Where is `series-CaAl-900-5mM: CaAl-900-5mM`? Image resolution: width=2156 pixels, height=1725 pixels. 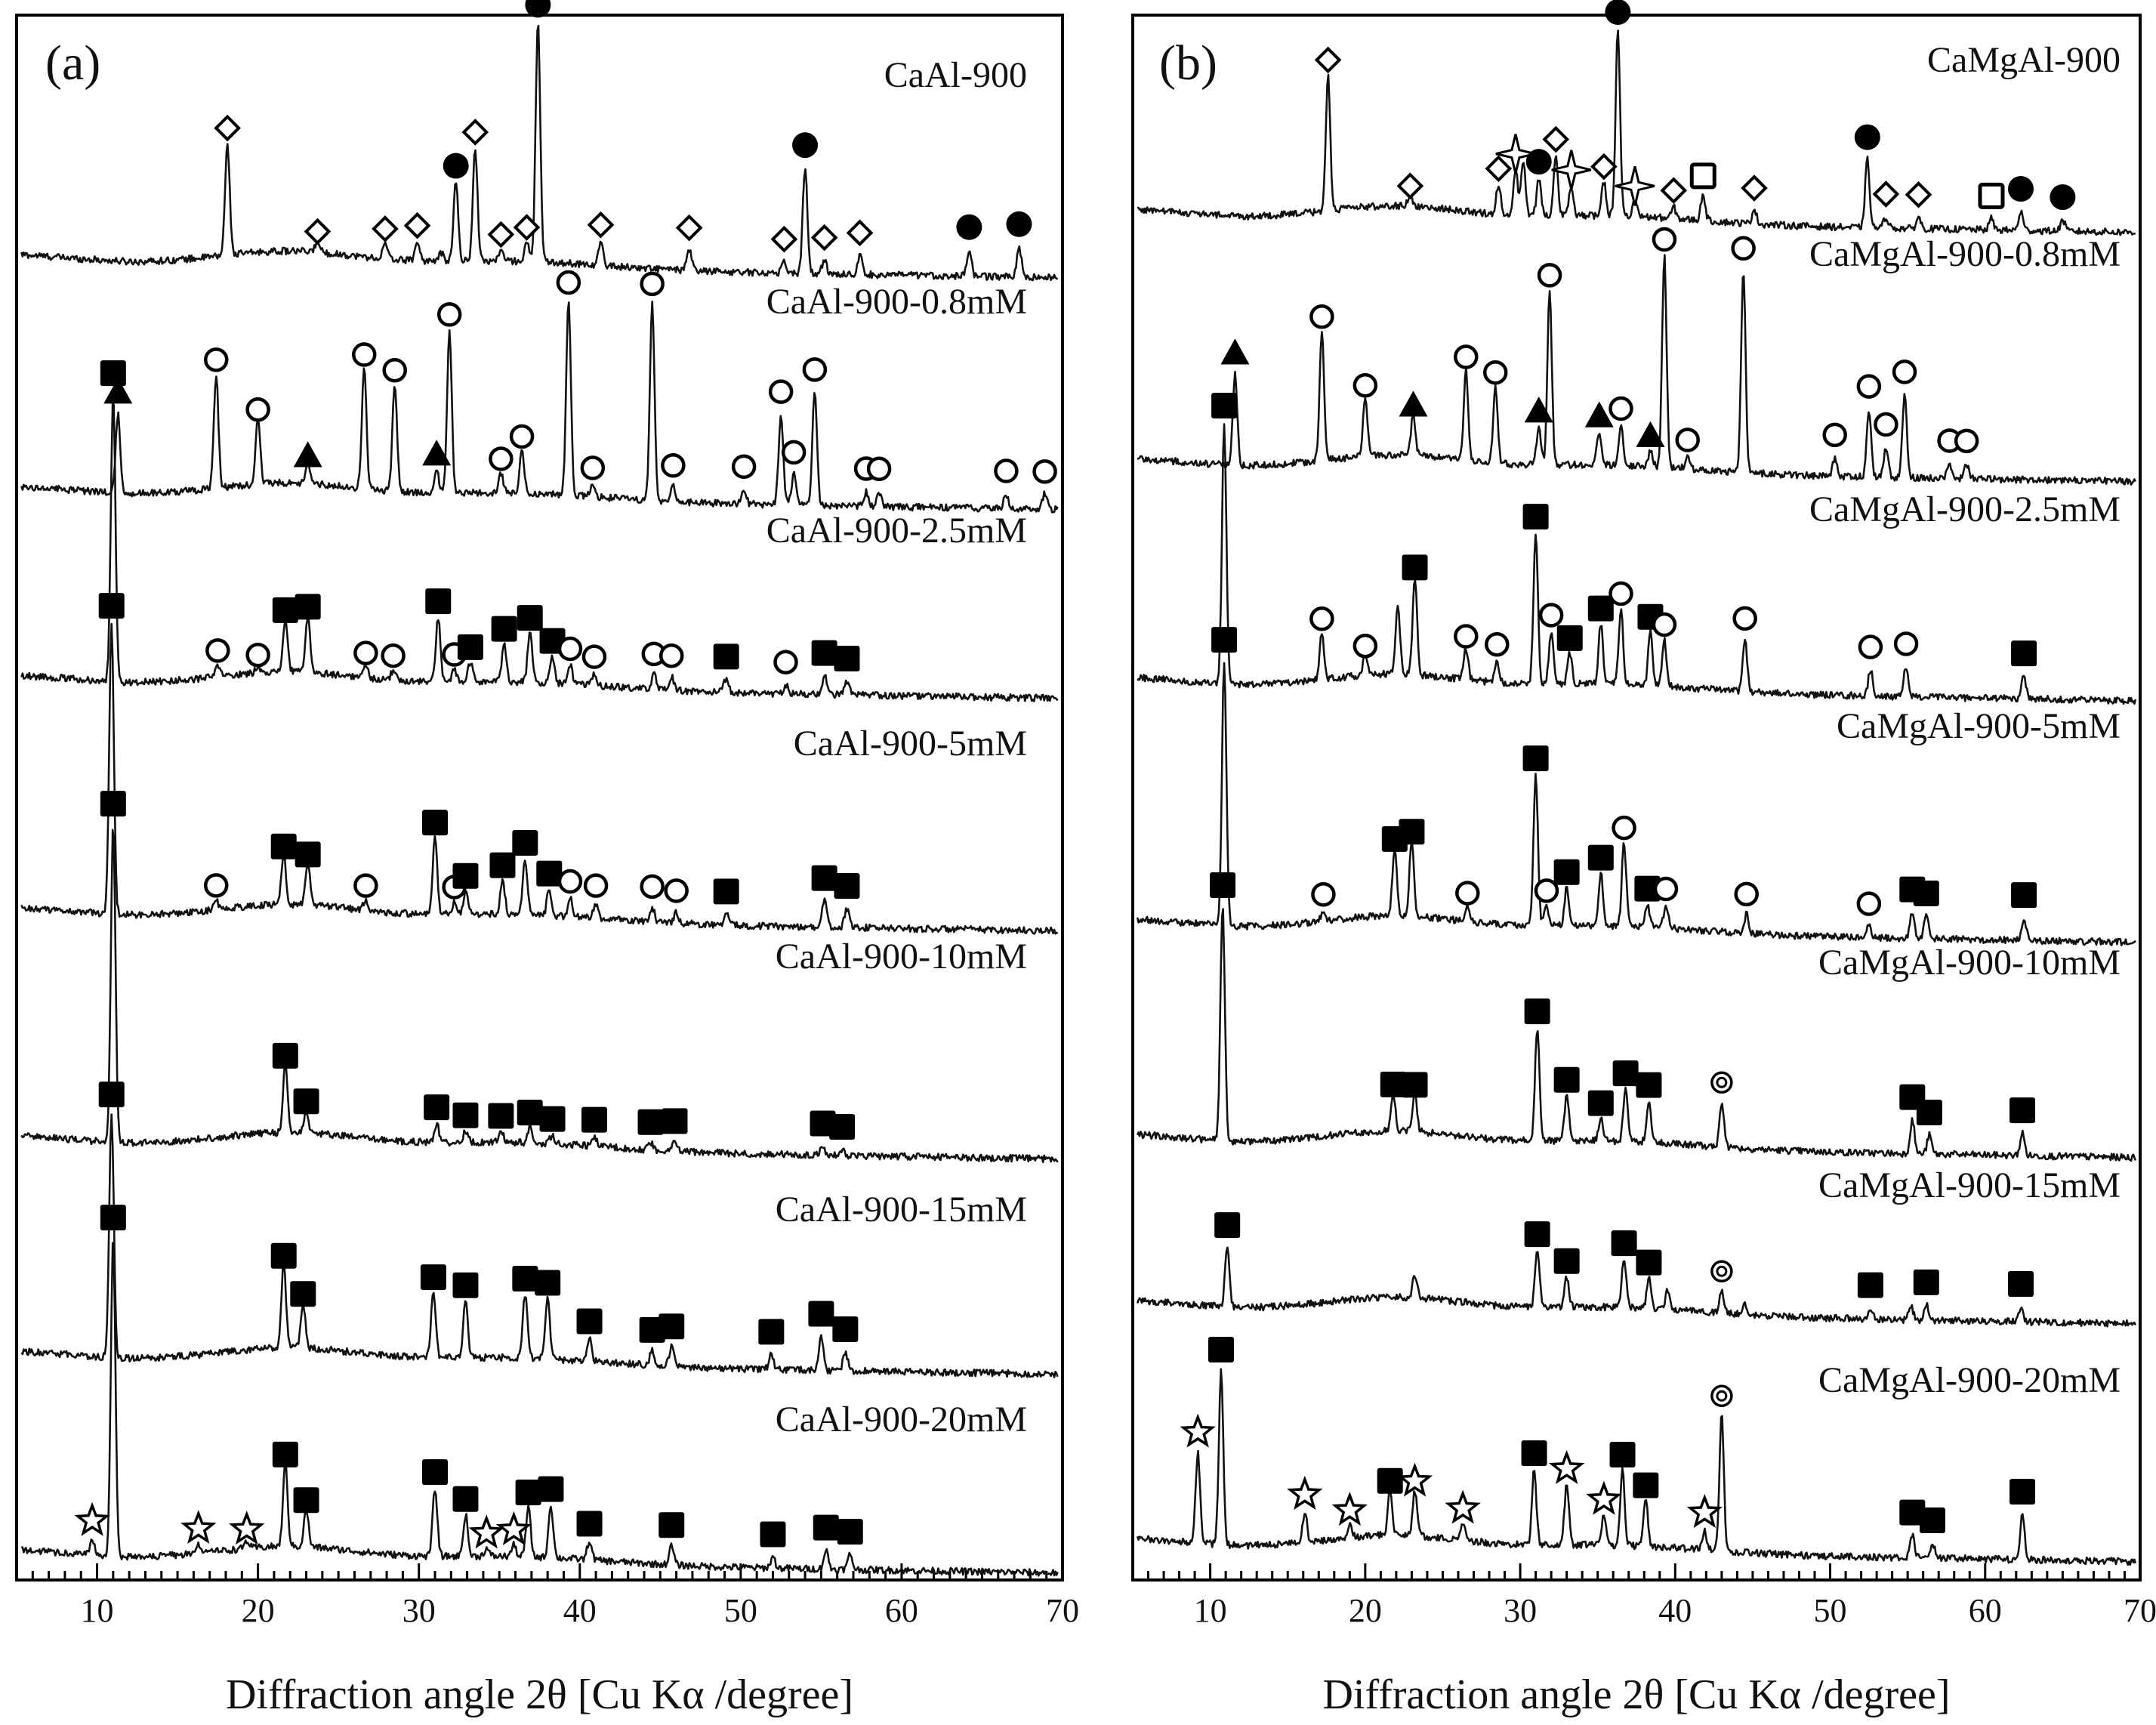
series-CaAl-900-5mM: CaAl-900-5mM is located at coordinates (539, 764).